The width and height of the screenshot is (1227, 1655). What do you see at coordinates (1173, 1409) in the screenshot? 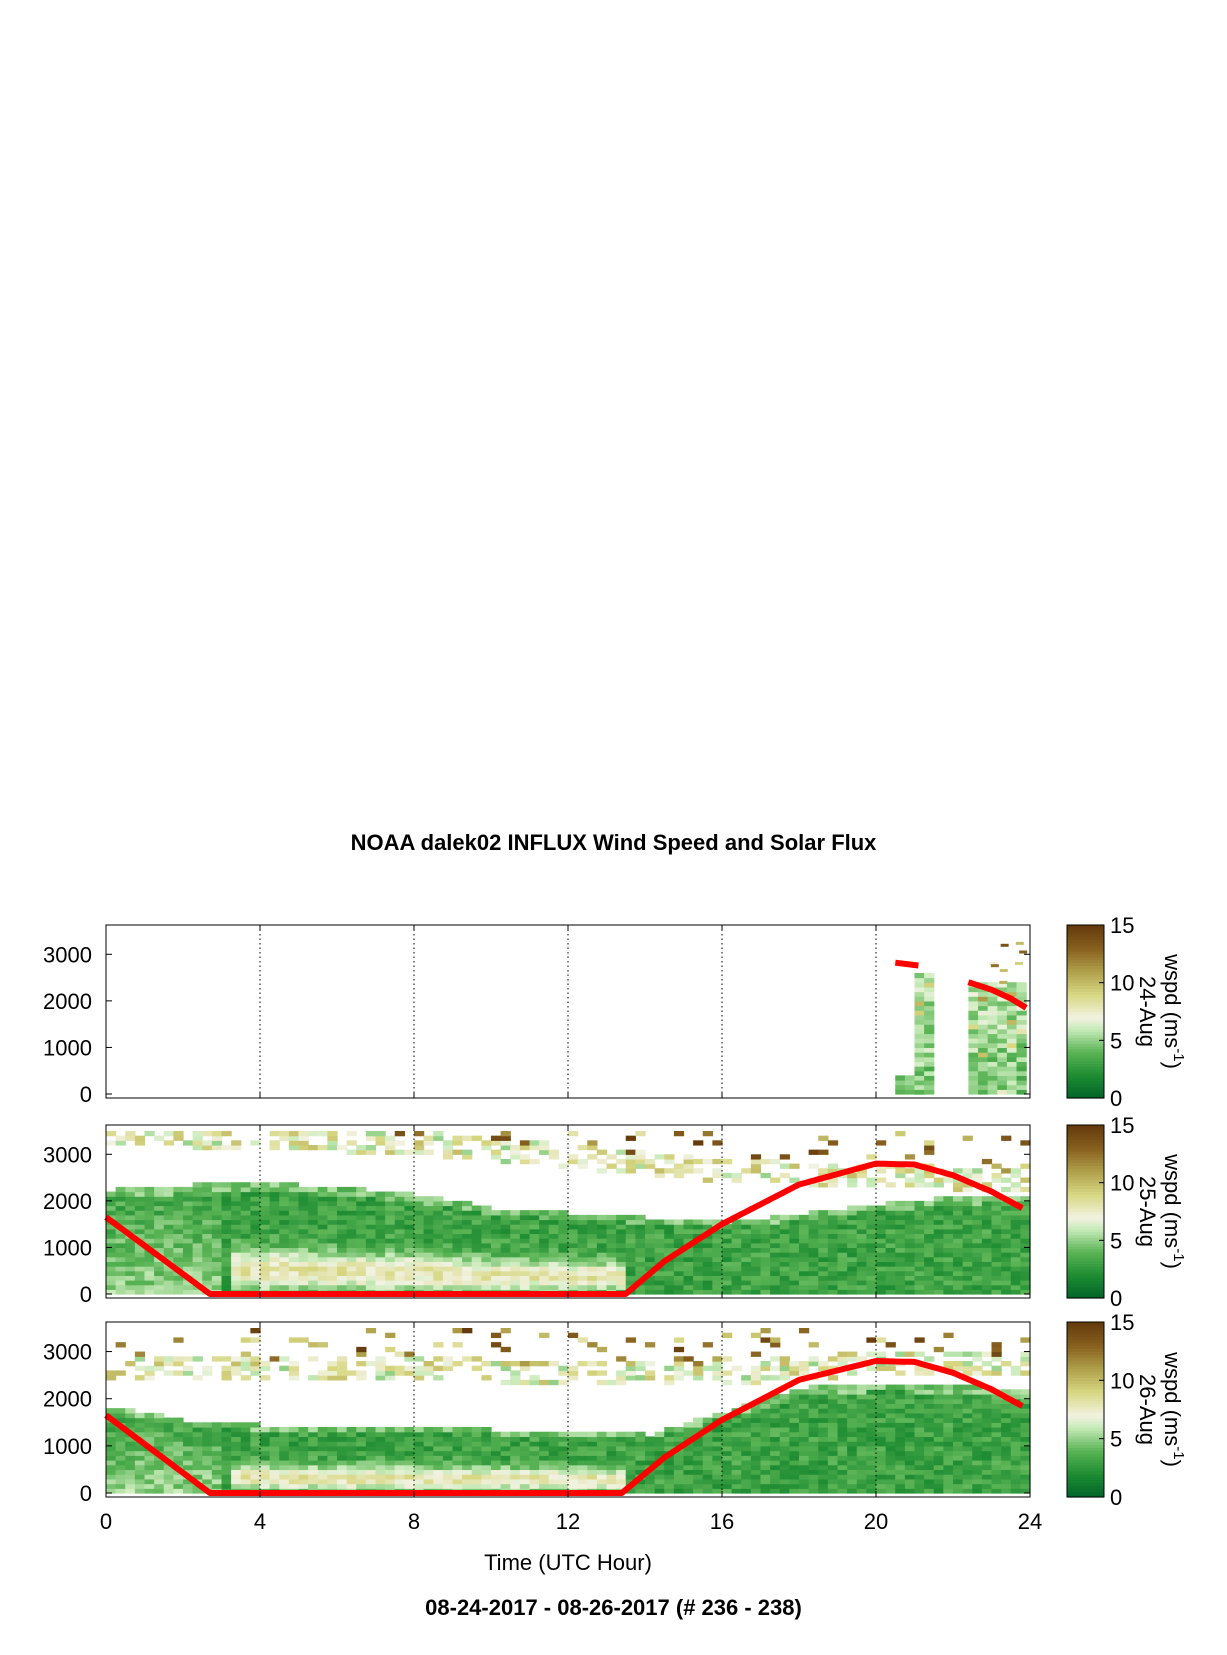
I see `colorbar-label: wspd (ms-1)` at bounding box center [1173, 1409].